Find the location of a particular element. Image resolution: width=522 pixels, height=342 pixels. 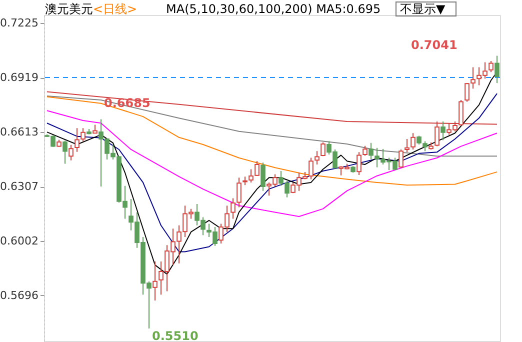

y-tick-label: 0.5696 is located at coordinates (19, 295).